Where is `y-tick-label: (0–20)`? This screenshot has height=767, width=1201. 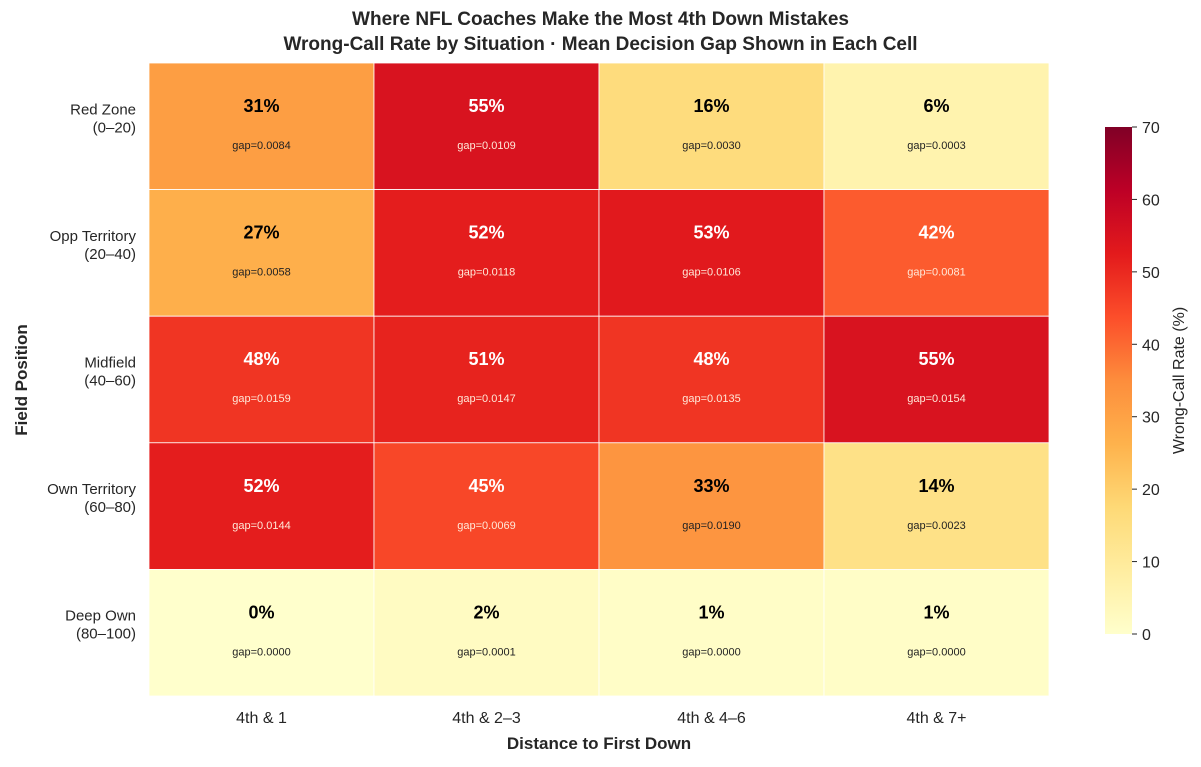 y-tick-label: (0–20) is located at coordinates (114, 127).